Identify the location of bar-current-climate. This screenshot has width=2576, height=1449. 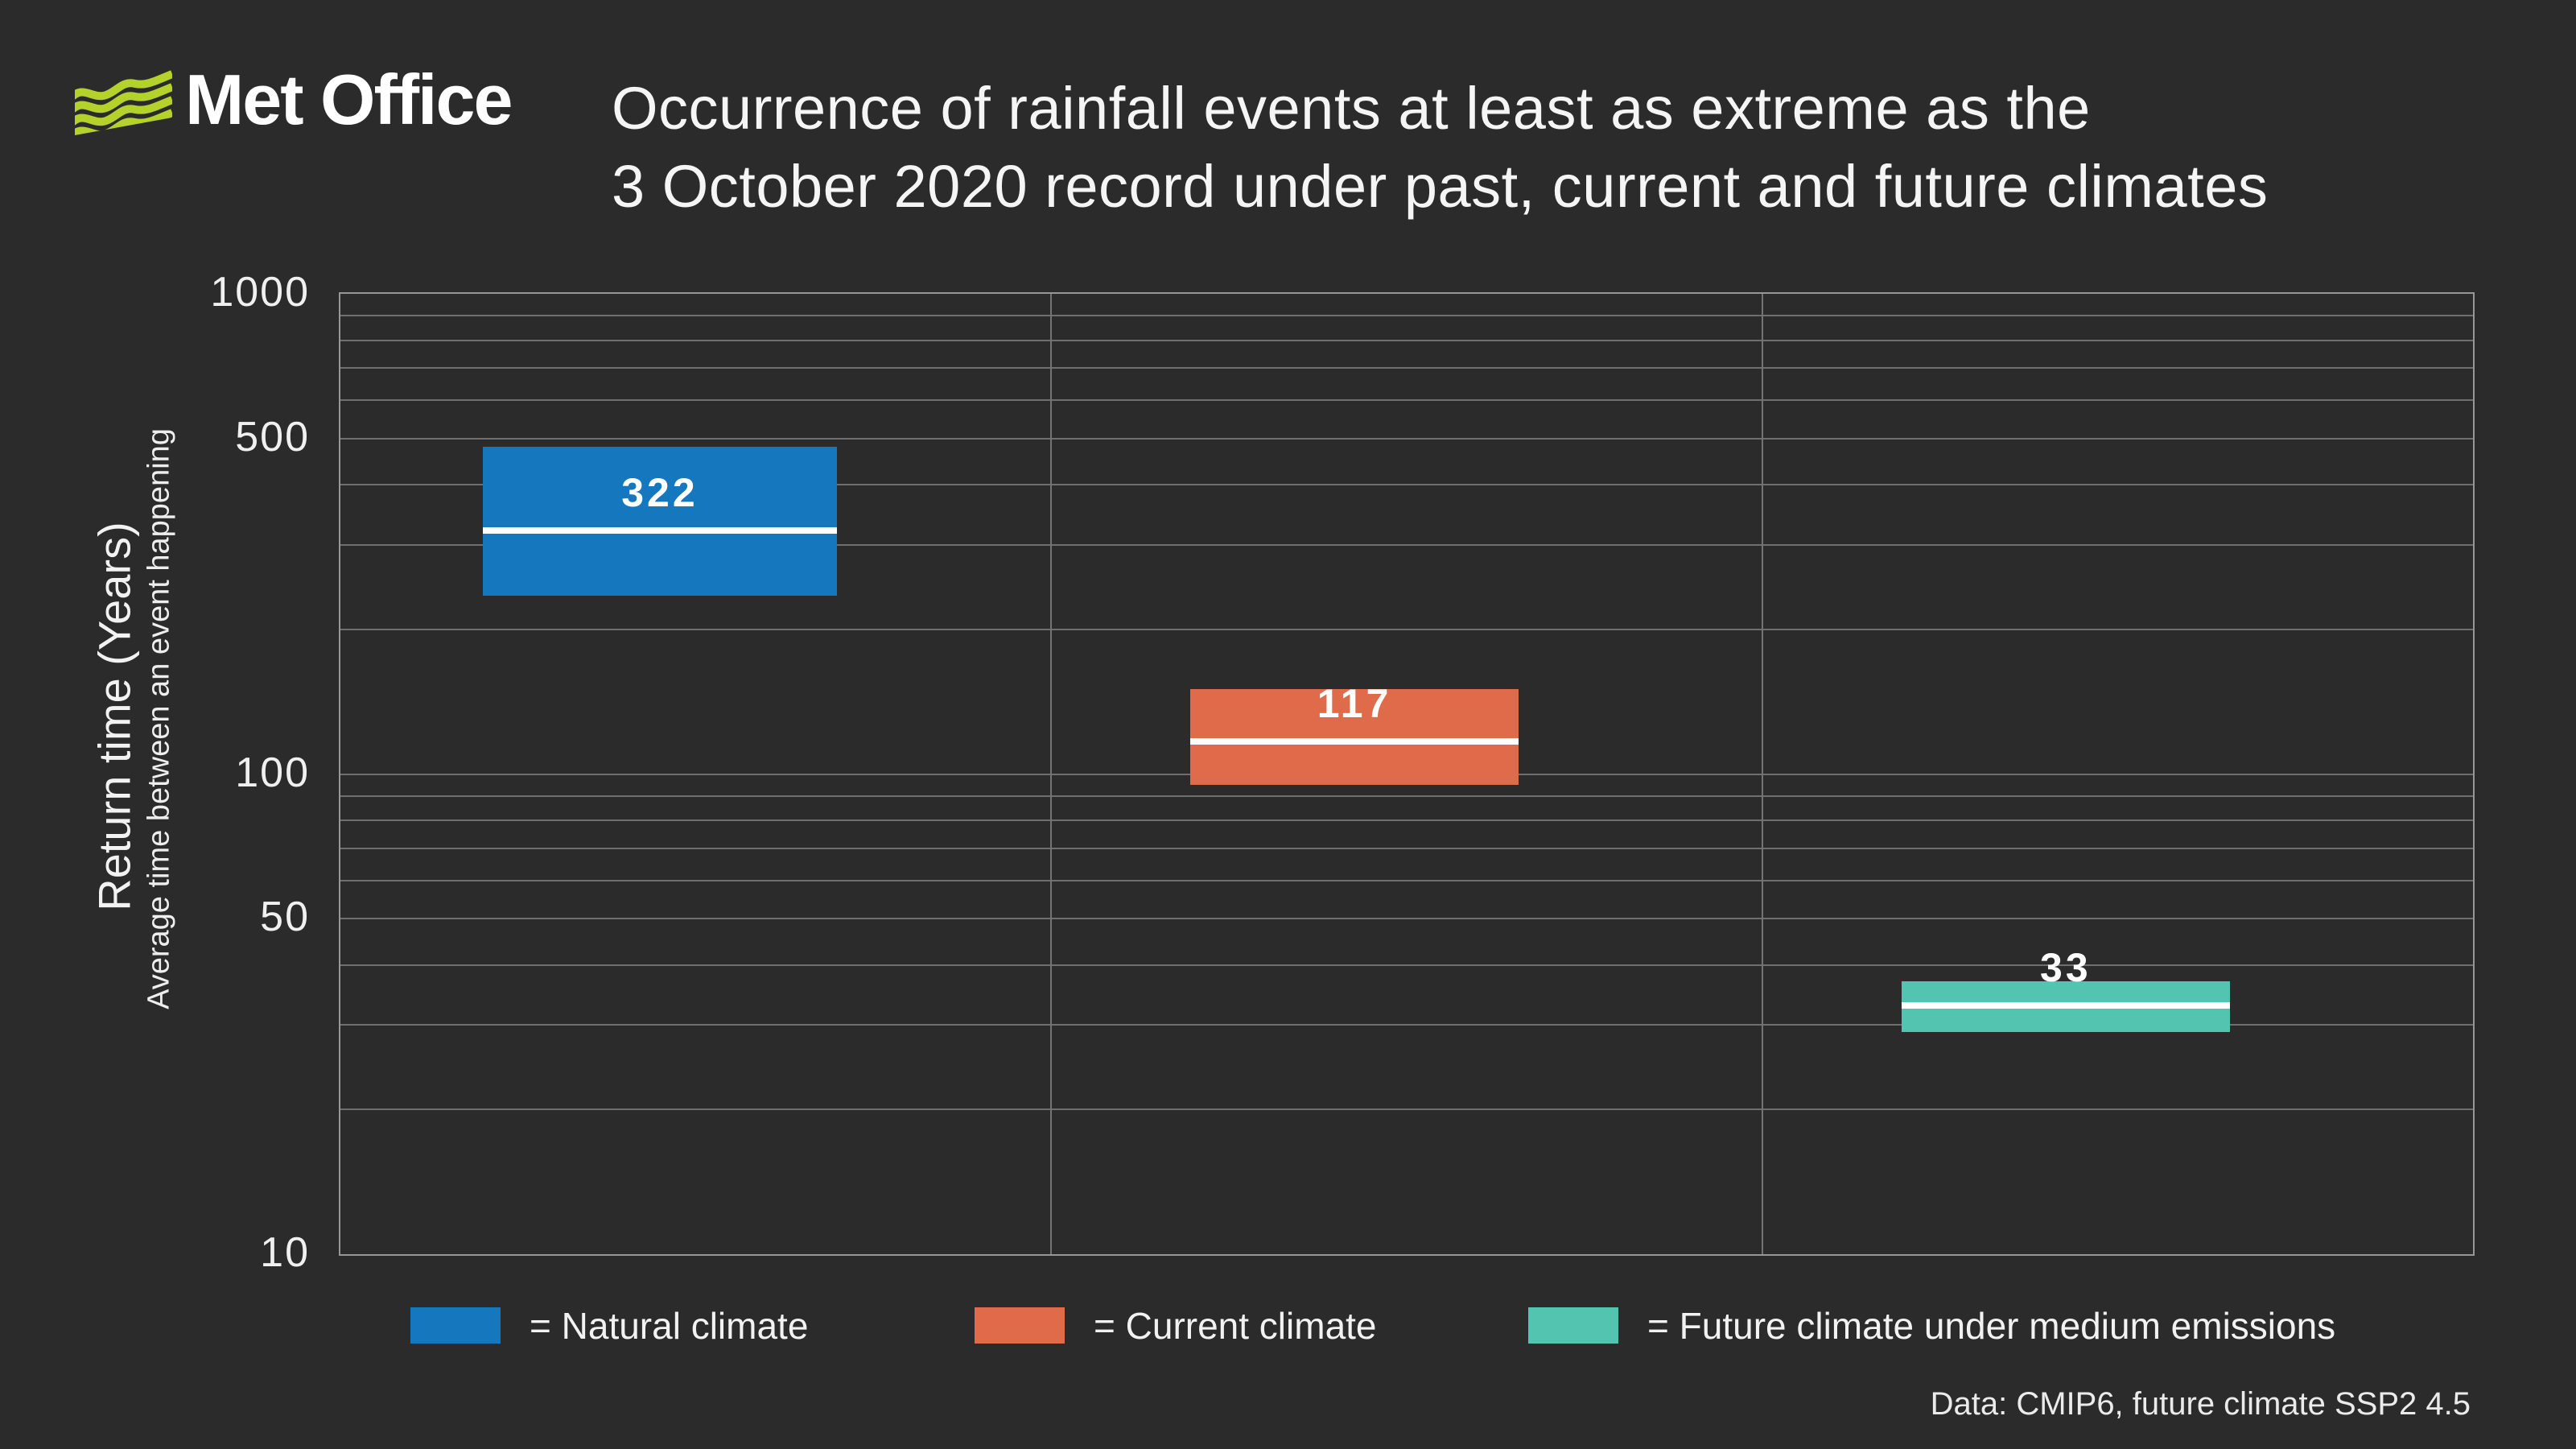
(1354, 737).